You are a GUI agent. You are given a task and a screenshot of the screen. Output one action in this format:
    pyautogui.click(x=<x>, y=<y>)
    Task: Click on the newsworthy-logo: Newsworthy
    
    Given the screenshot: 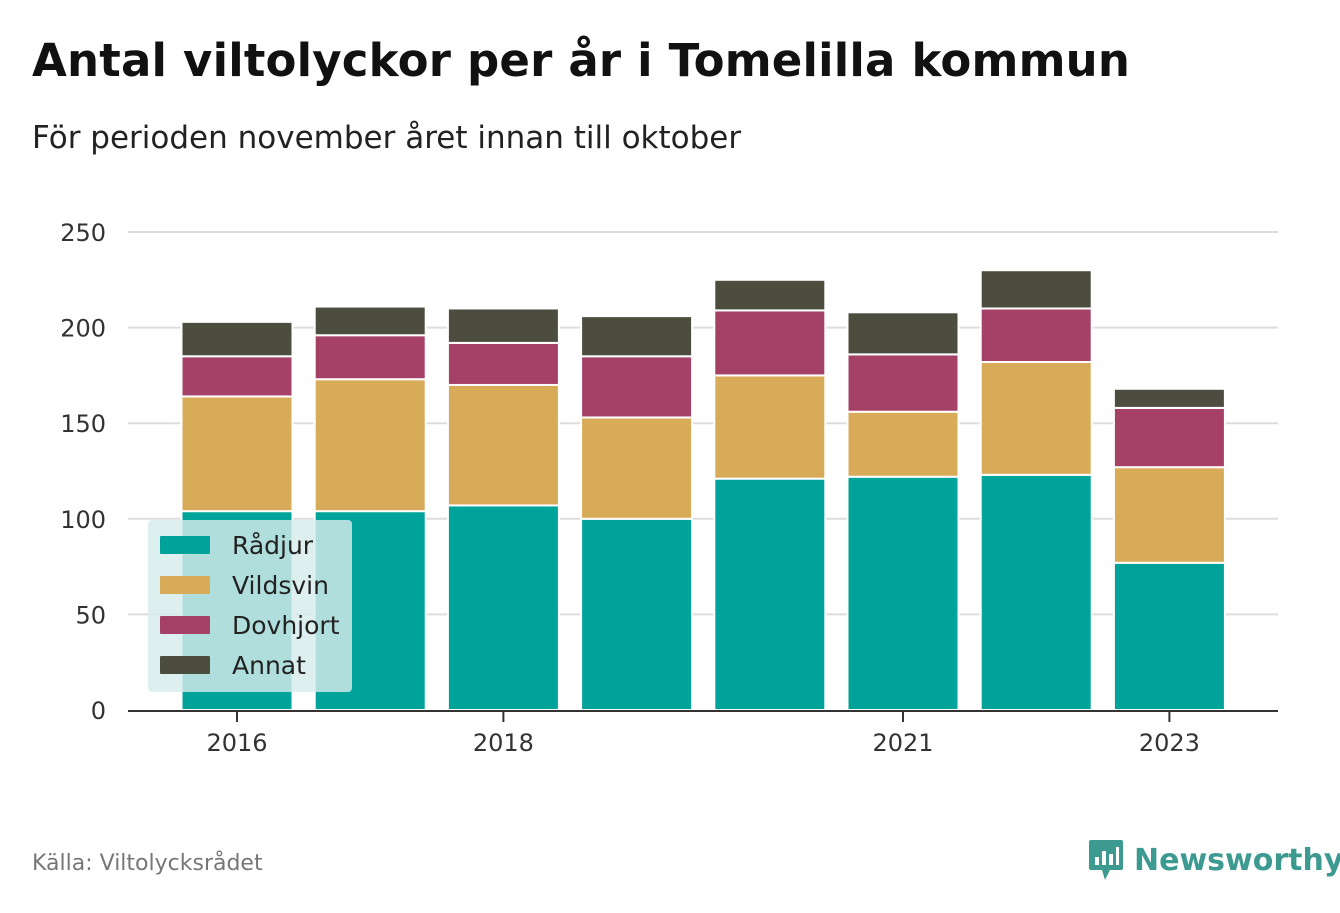 What is the action you would take?
    pyautogui.click(x=1214, y=860)
    